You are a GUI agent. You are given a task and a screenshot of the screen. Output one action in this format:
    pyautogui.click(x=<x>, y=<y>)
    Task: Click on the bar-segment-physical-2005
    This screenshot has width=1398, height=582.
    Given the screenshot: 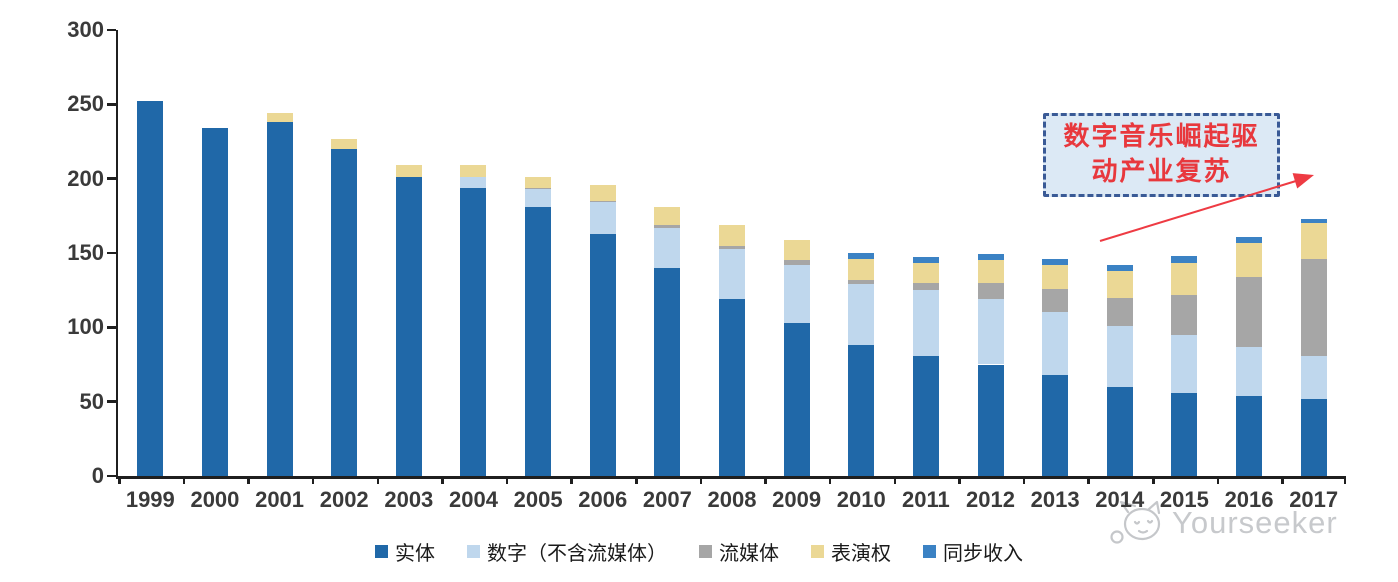 What is the action you would take?
    pyautogui.click(x=538, y=341)
    